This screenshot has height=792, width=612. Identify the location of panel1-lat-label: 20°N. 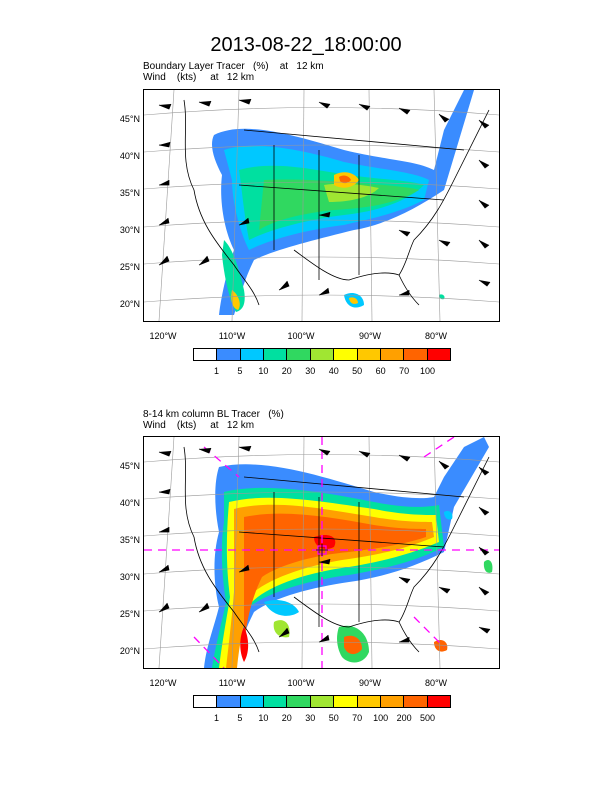
(129, 304).